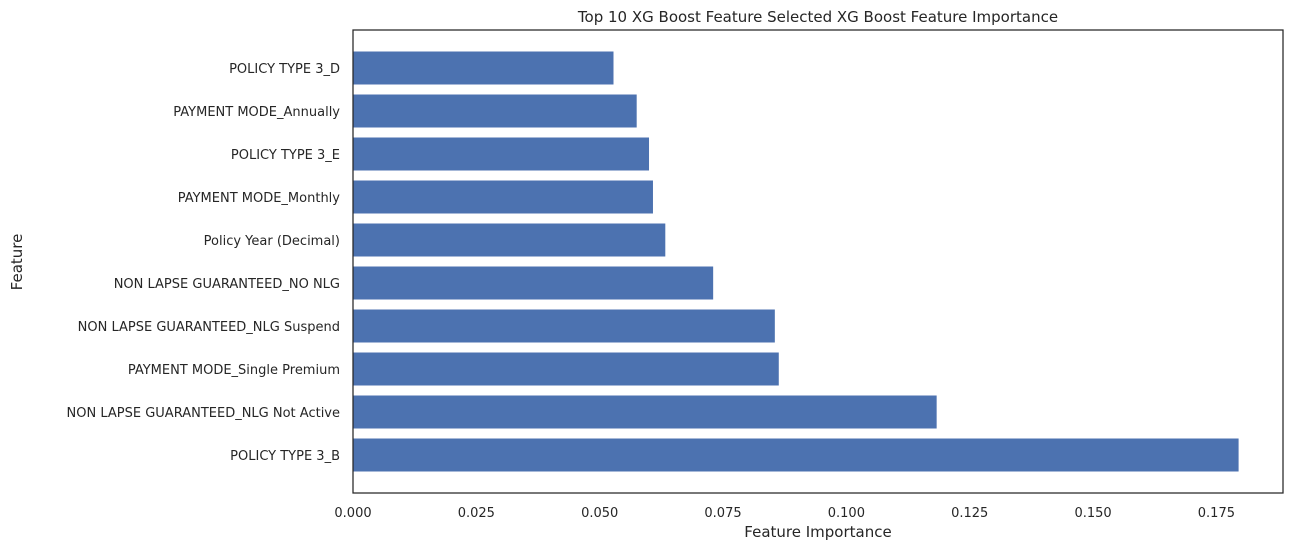  What do you see at coordinates (234, 370) in the screenshot?
I see `y-tick-label: PAYMENT MODE_Single Premium` at bounding box center [234, 370].